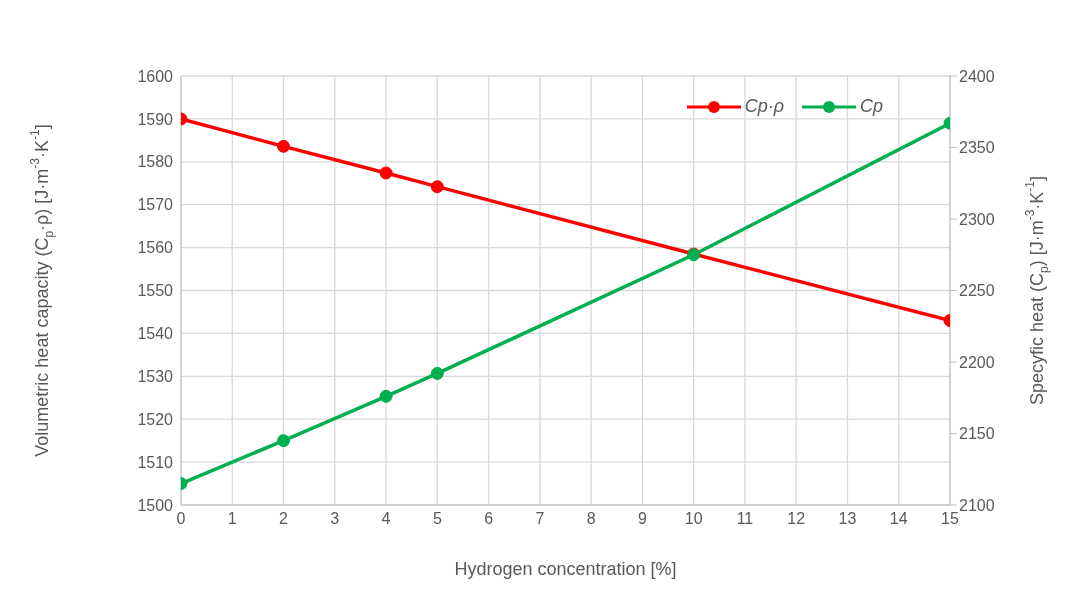 Image resolution: width=1086 pixels, height=601 pixels. Describe the element at coordinates (489, 519) in the screenshot. I see `x-tick-label: 6` at that location.